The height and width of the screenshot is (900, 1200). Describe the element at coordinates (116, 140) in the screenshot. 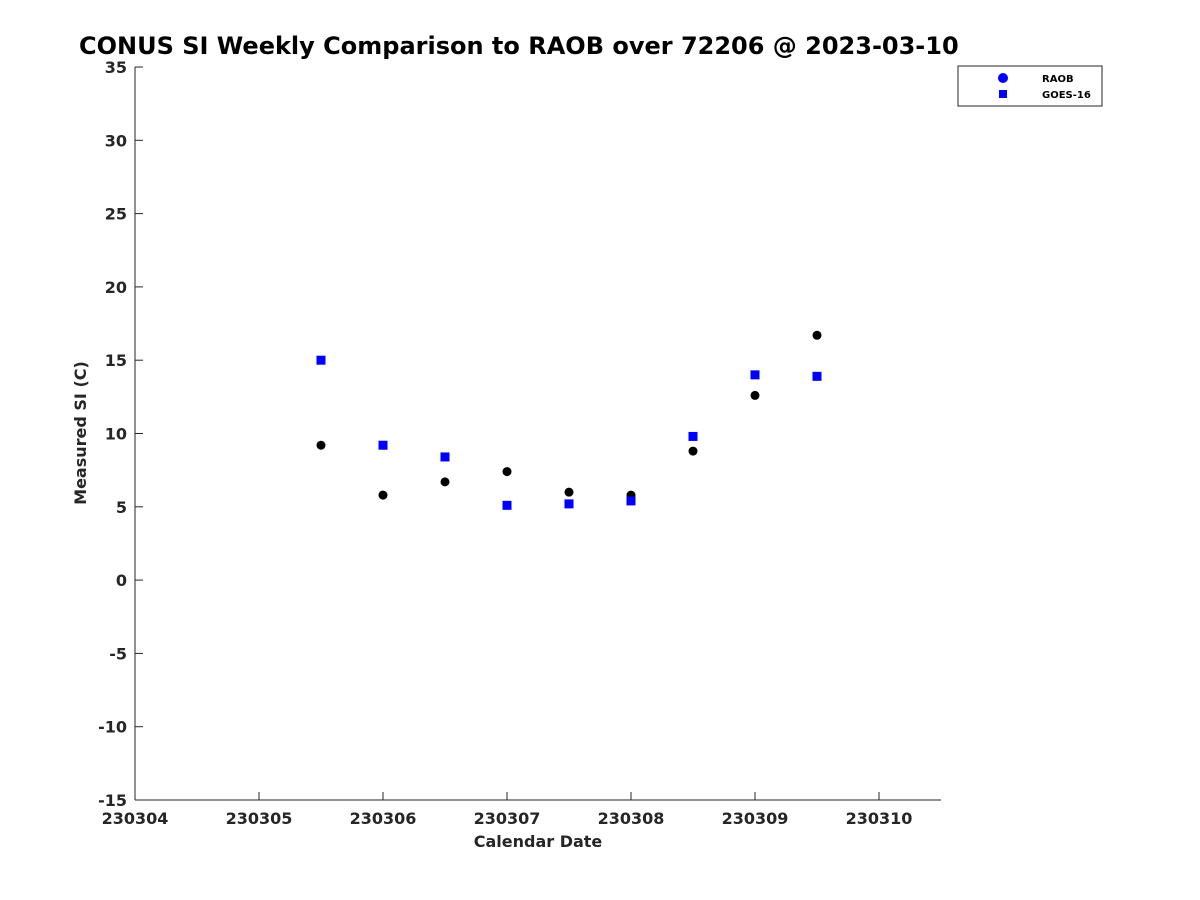

I see `y-tick-label: 30` at that location.